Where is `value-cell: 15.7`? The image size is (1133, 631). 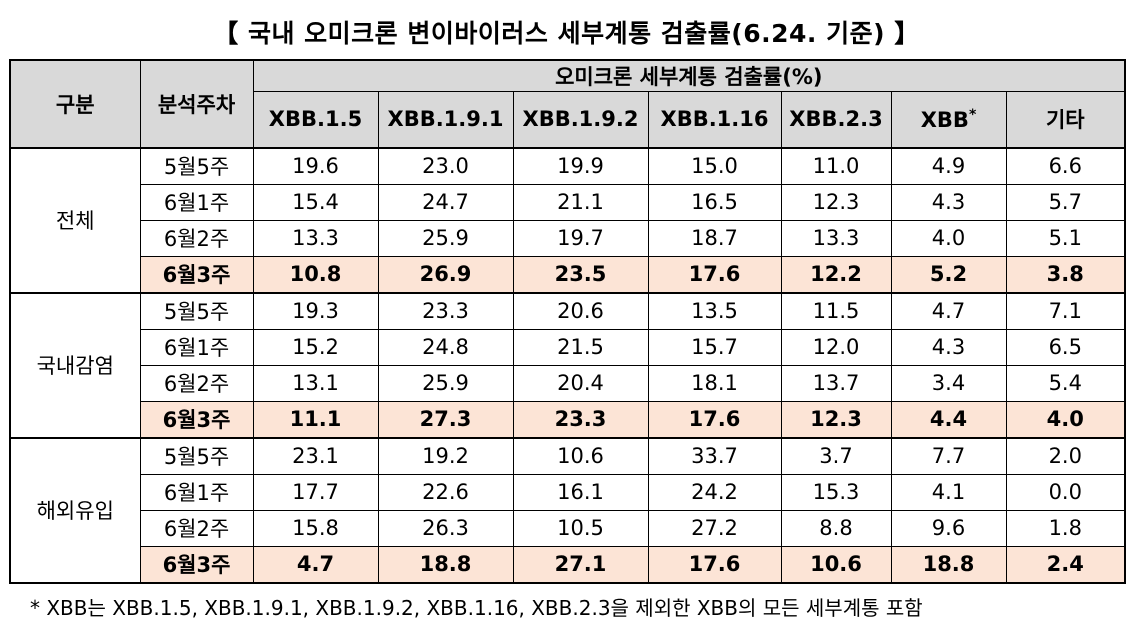 value-cell: 15.7 is located at coordinates (714, 347).